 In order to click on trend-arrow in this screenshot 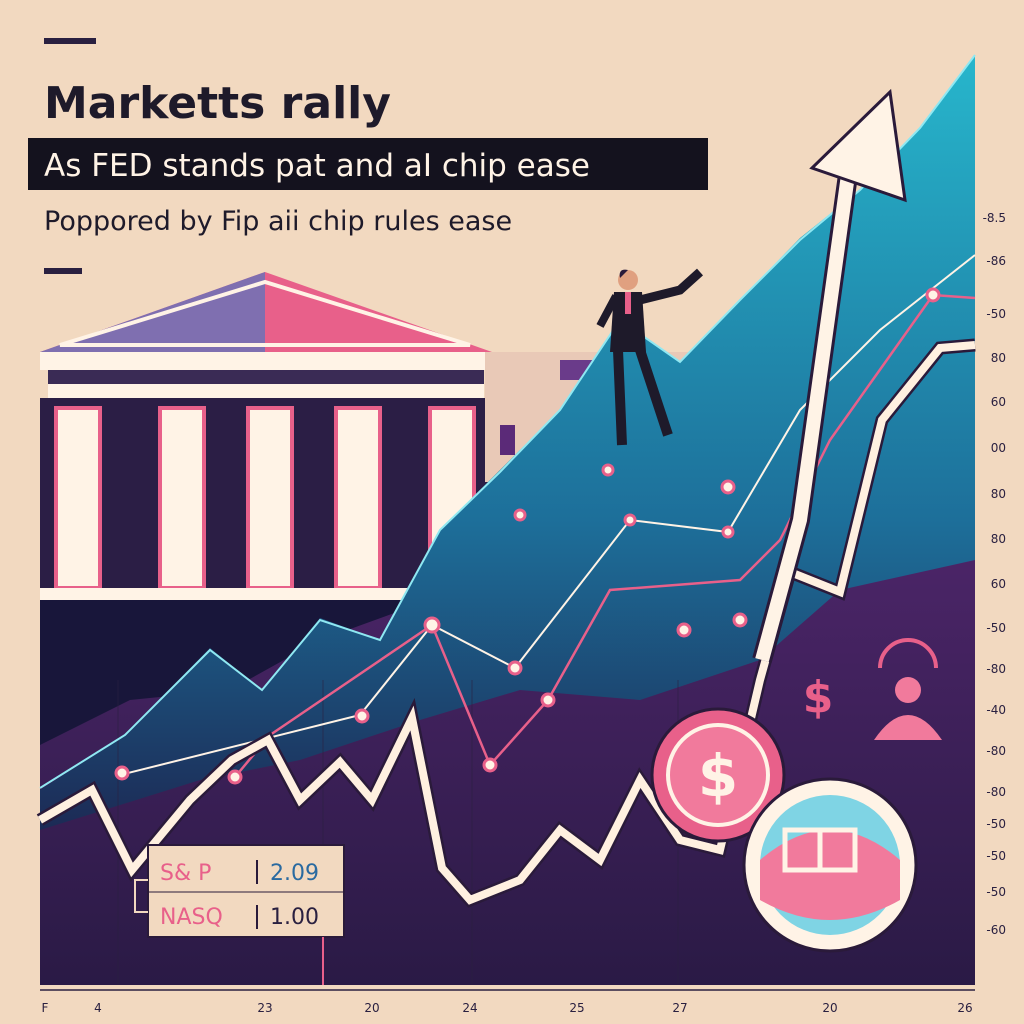, I will do `click(829, 375)`.